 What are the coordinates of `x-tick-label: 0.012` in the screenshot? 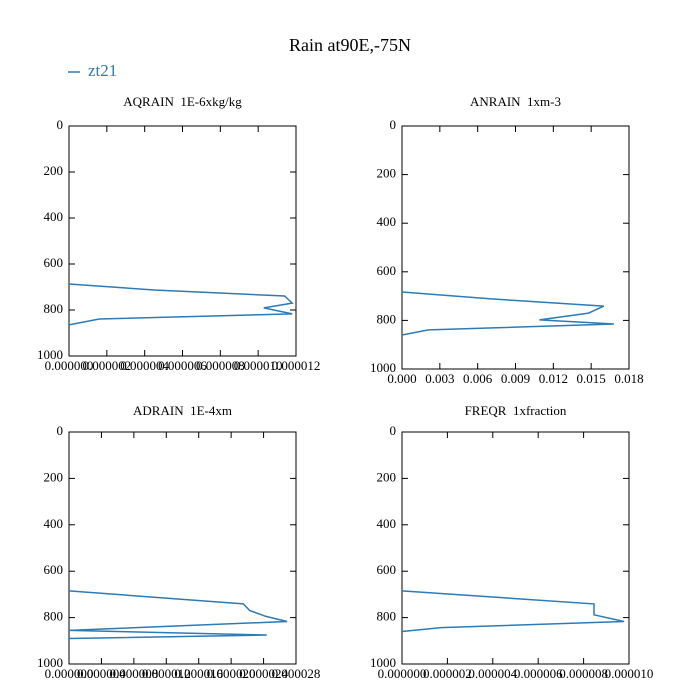 It's located at (553, 378).